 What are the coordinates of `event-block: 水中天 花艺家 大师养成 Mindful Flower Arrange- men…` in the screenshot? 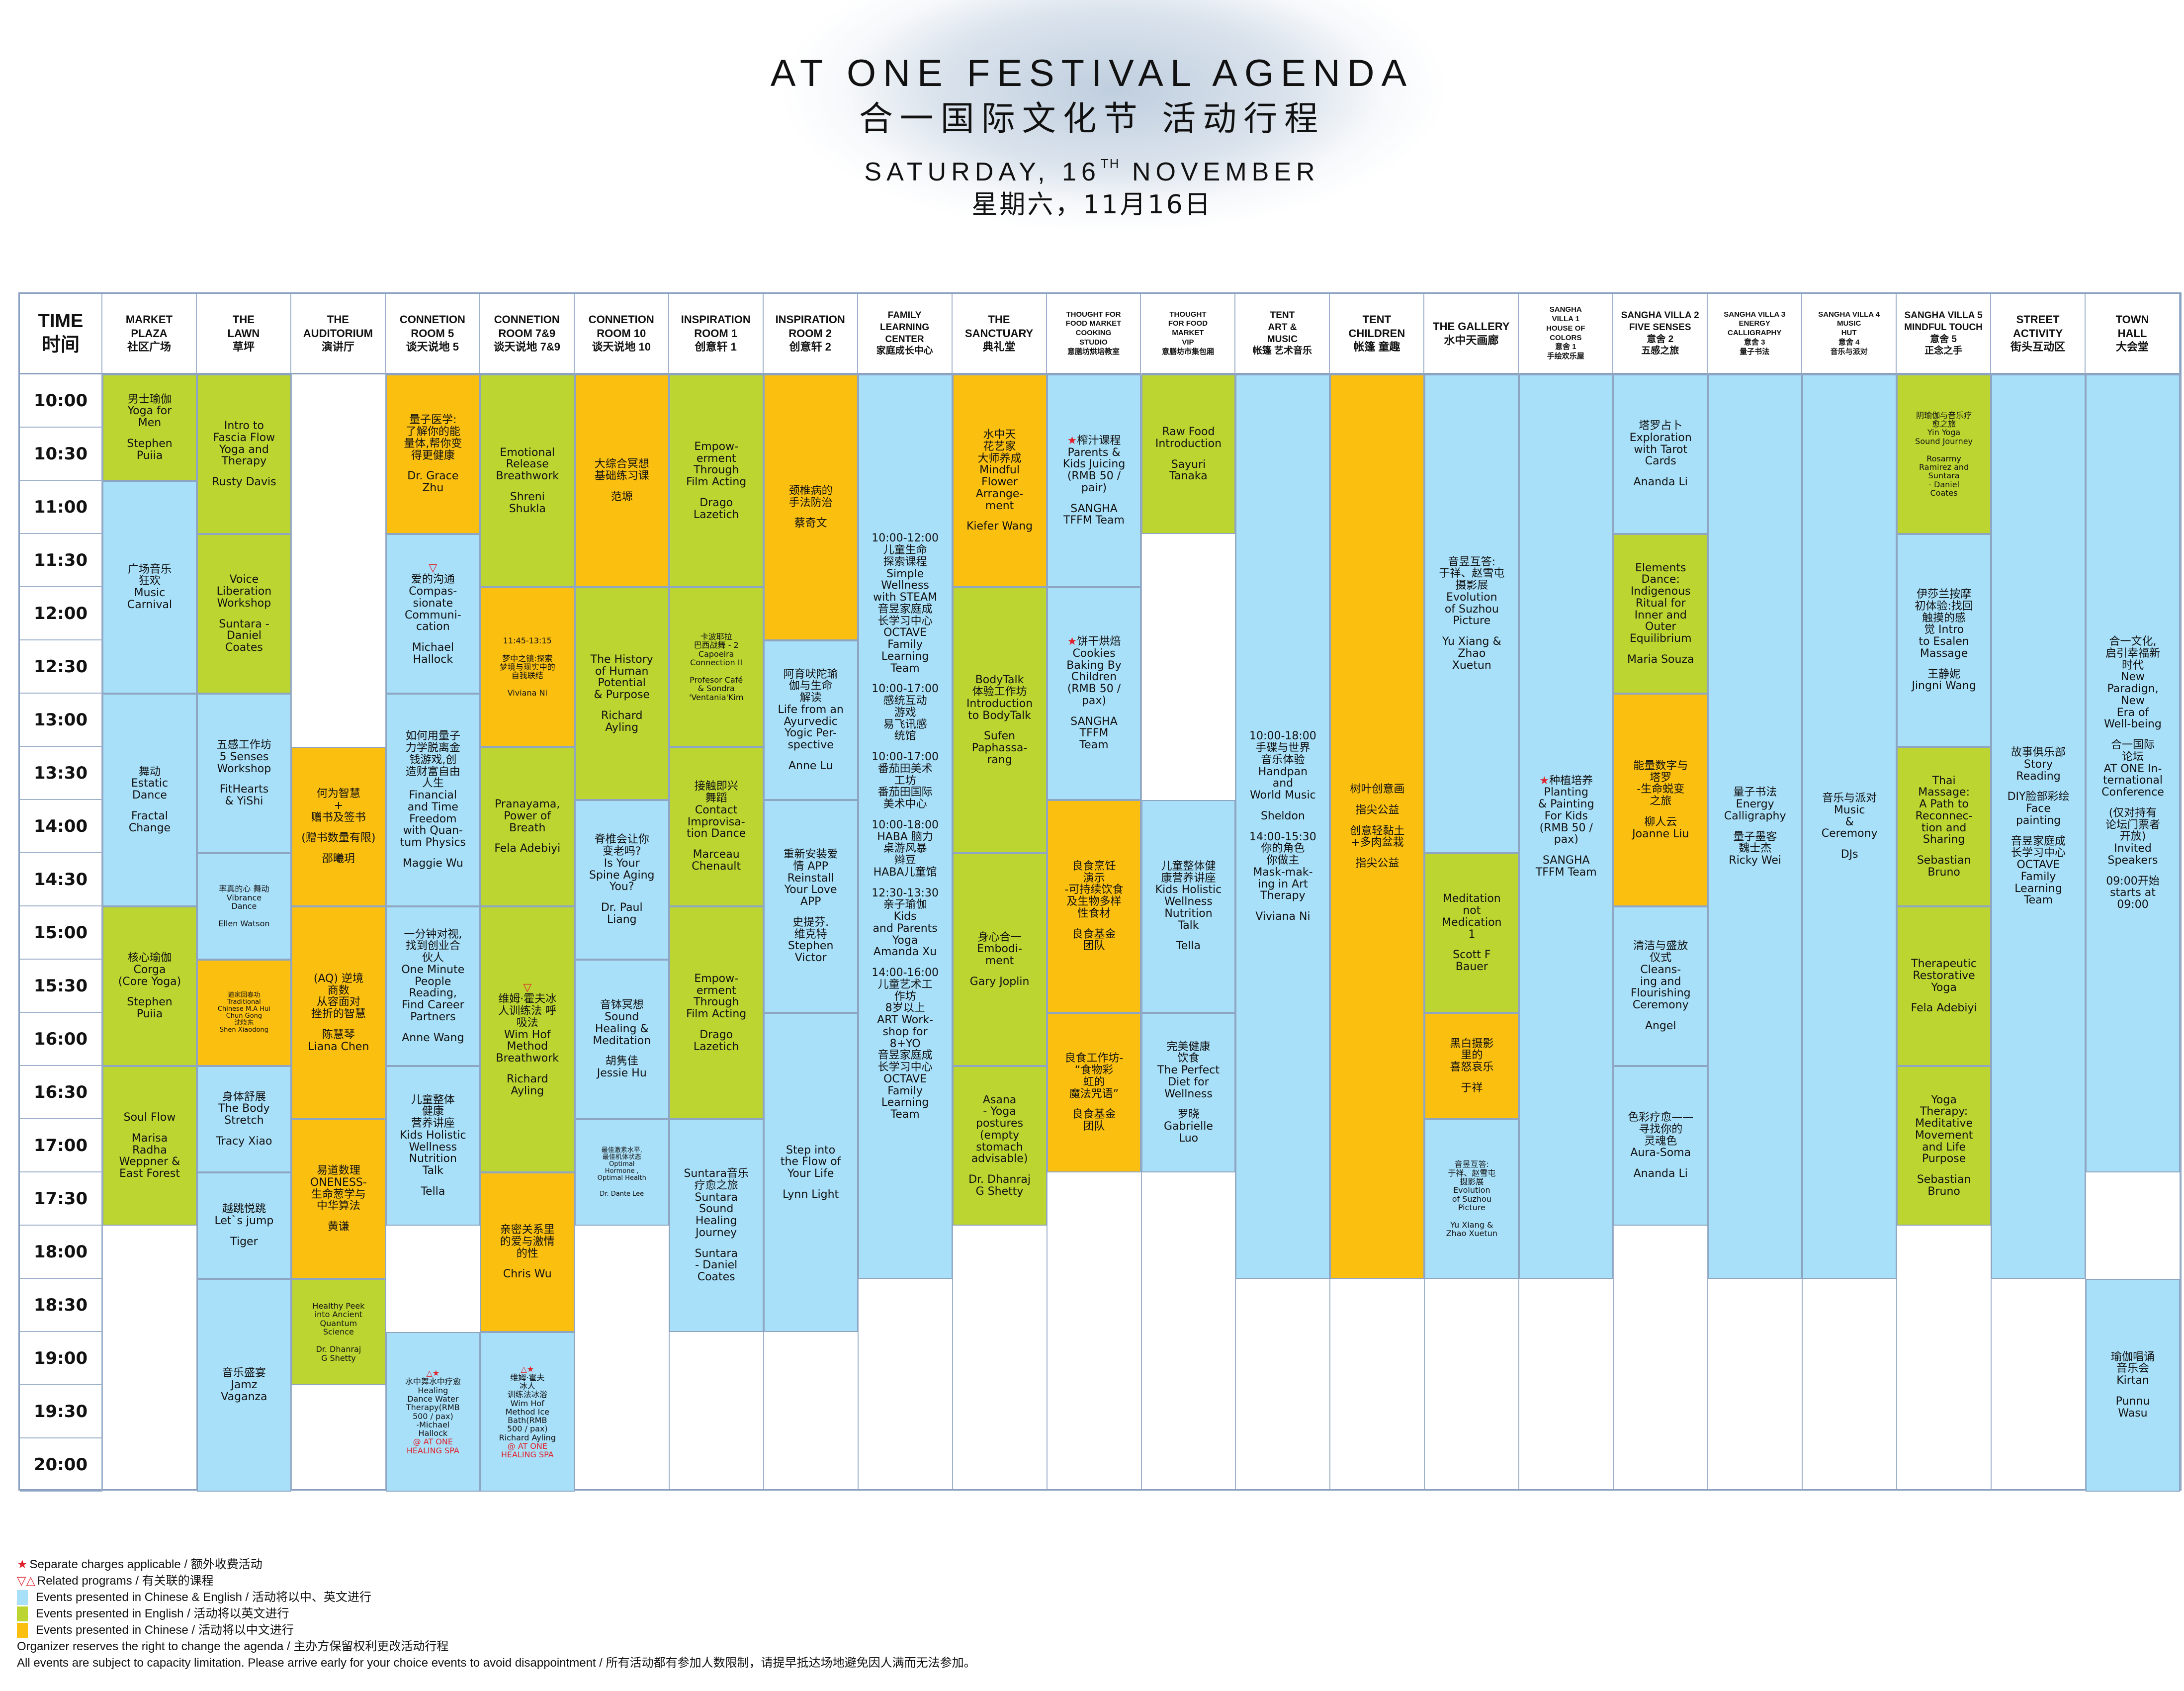 It's located at (999, 480).